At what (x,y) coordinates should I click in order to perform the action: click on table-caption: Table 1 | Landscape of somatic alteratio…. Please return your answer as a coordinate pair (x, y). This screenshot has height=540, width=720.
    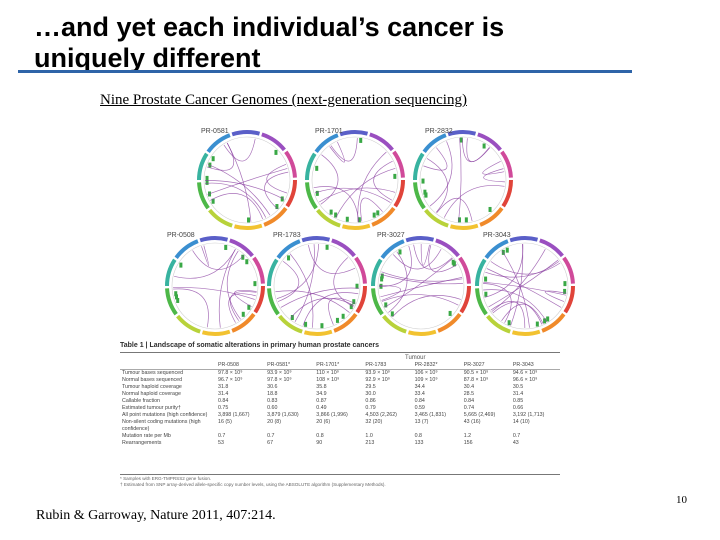
    Looking at the image, I should click on (249, 345).